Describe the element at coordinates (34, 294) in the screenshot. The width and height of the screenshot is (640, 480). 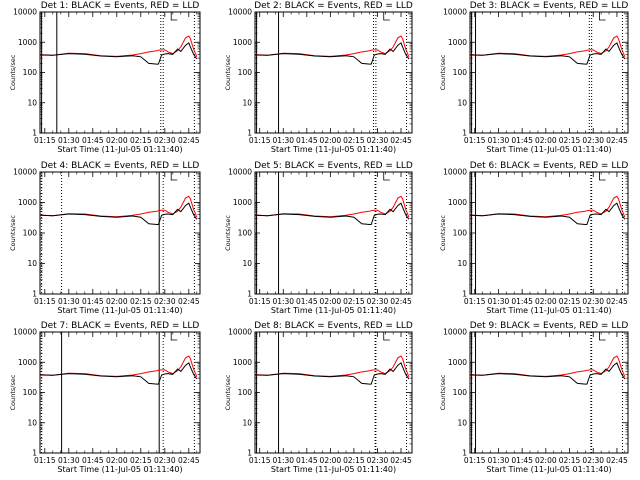
I see `y-tick-label: 1` at that location.